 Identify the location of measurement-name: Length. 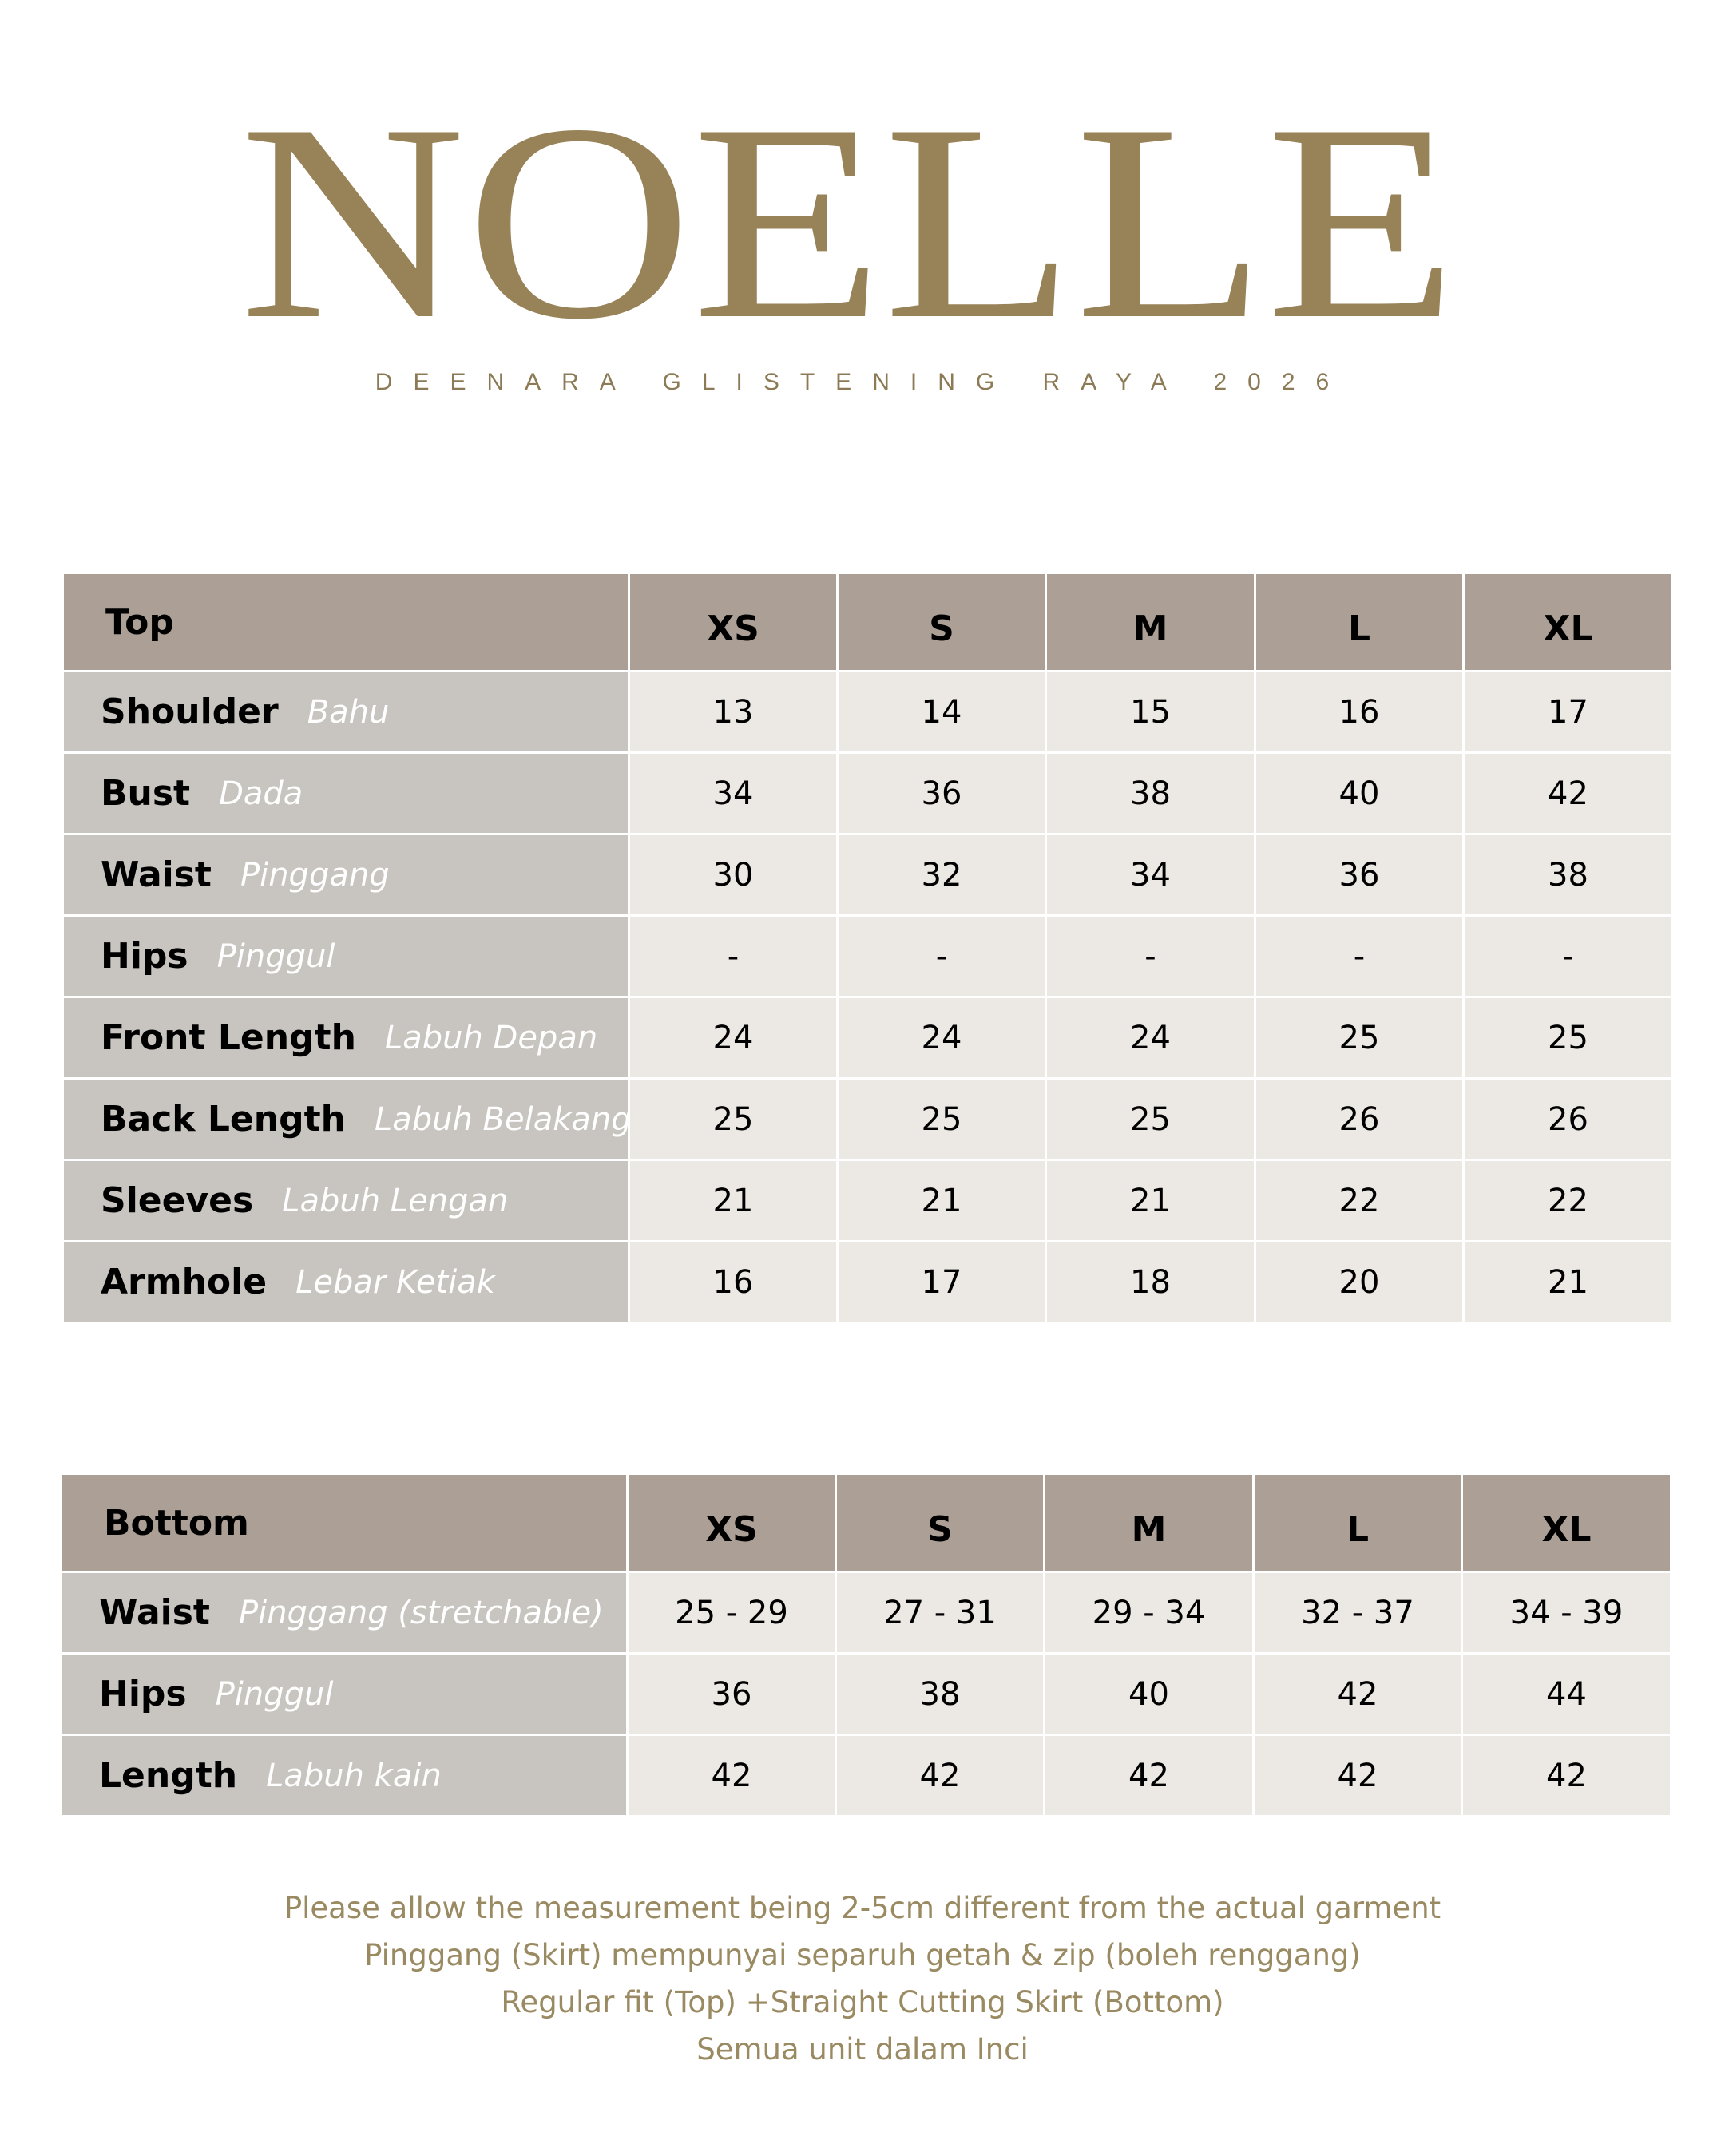
(169, 1775).